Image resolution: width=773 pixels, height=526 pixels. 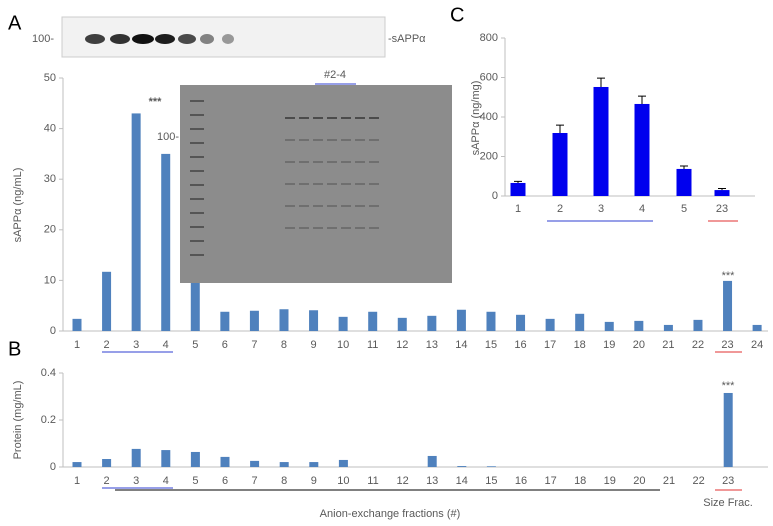 I want to click on y-tick-label: 30, so click(x=50, y=179).